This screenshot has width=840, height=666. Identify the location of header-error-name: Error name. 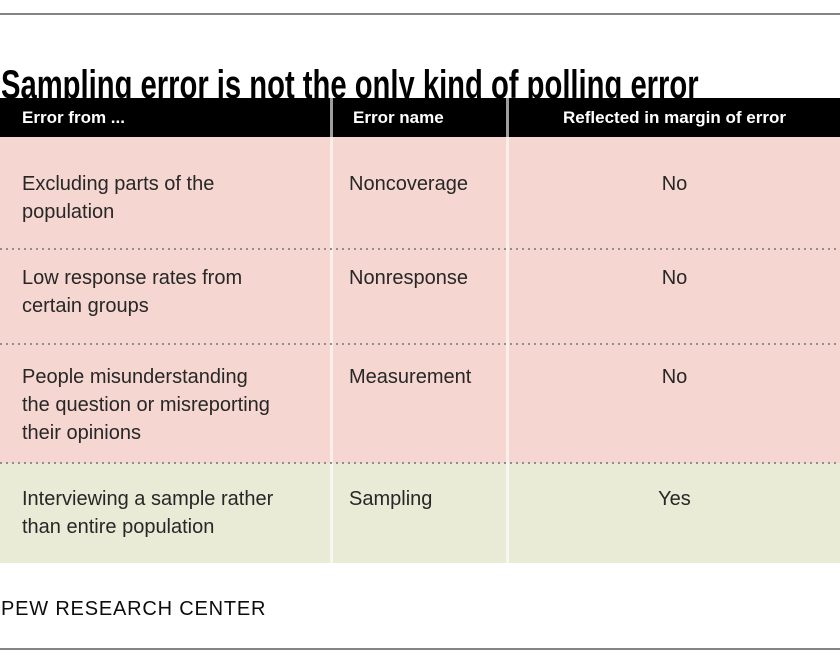
(418, 117).